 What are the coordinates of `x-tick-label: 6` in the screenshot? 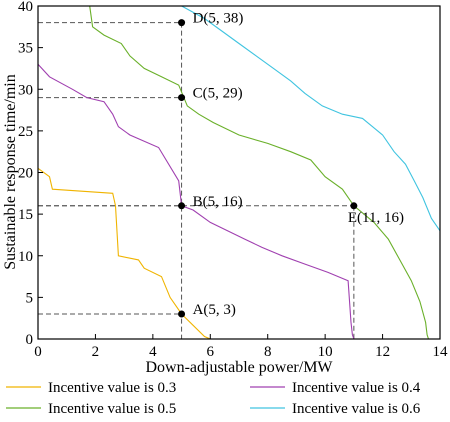 It's located at (211, 352).